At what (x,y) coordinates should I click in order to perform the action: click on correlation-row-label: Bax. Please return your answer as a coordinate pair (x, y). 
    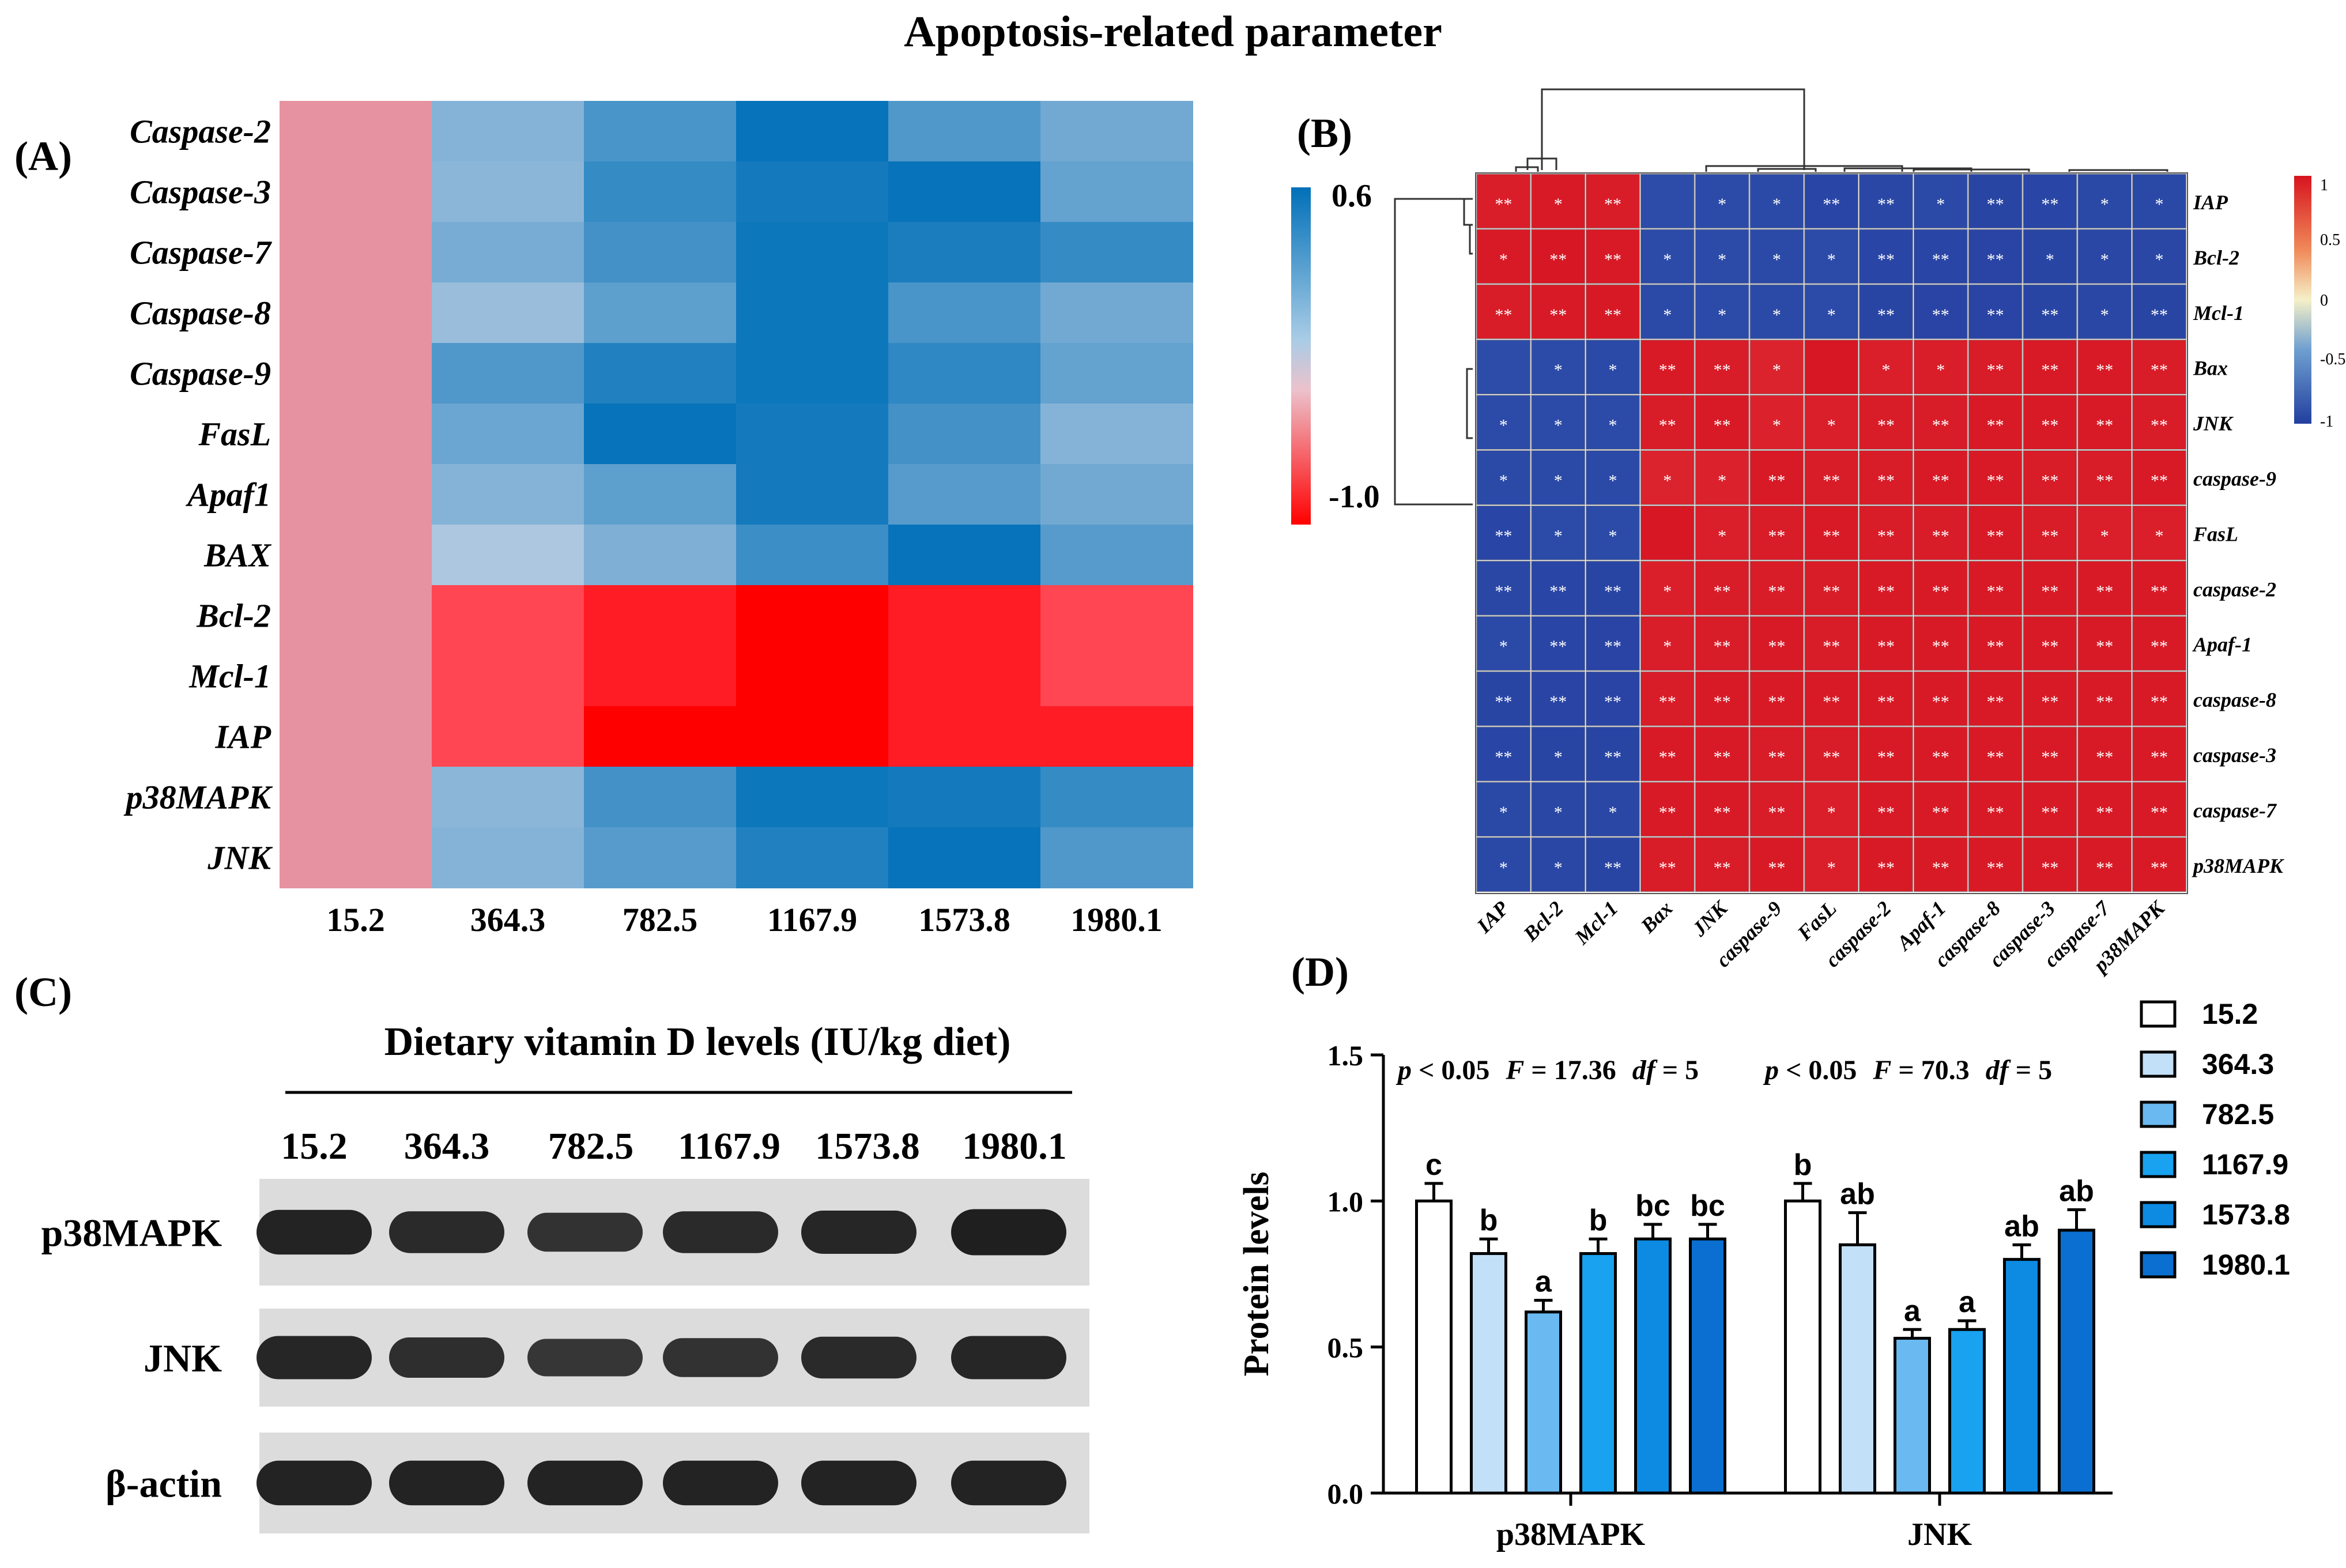
    Looking at the image, I should click on (2210, 368).